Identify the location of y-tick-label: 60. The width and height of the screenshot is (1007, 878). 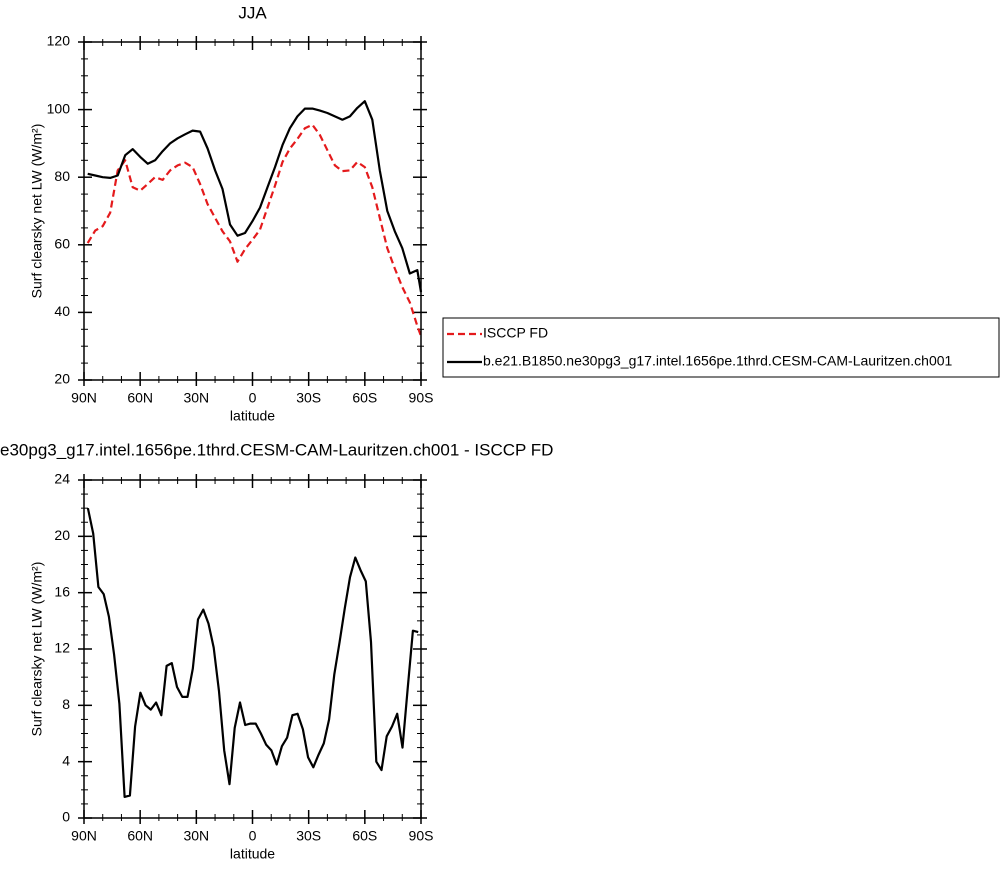
(62, 244).